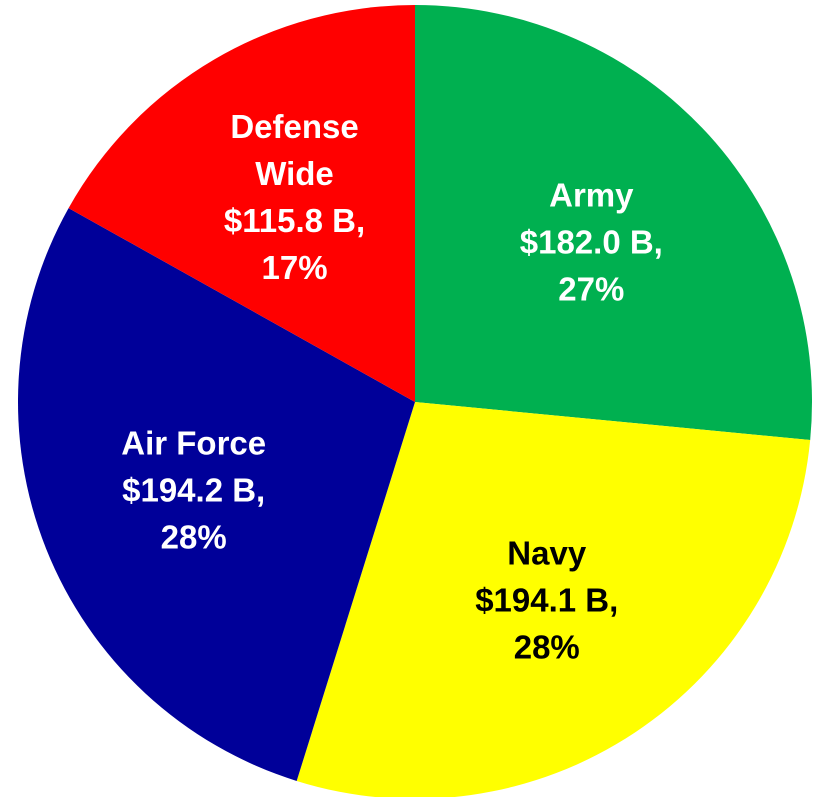 The image size is (817, 797). I want to click on percent-label: 27%, so click(591, 289).